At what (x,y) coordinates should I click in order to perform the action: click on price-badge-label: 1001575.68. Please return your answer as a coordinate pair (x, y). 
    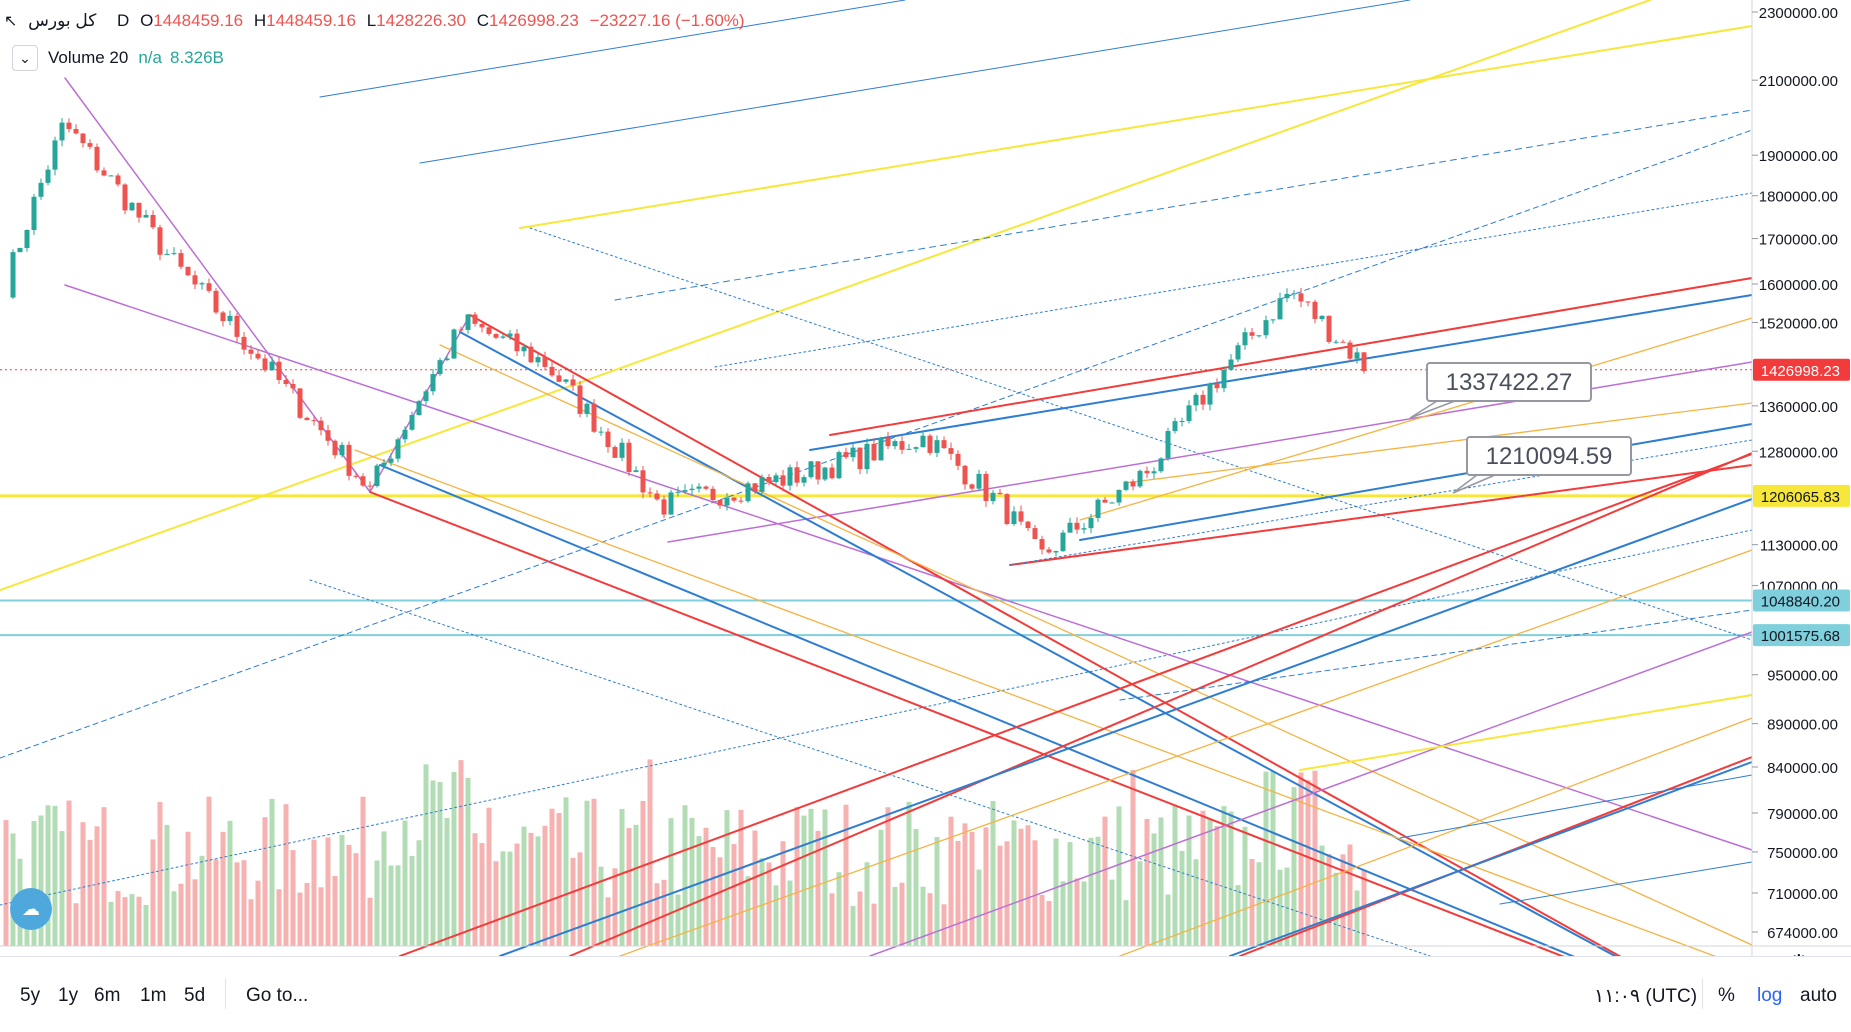
    Looking at the image, I should click on (1800, 636).